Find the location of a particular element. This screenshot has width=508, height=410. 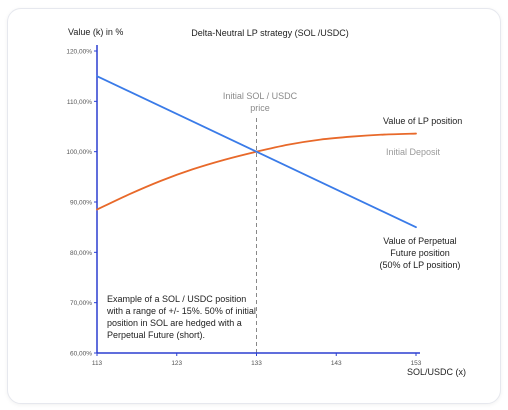

note-line-4: Perpetual Future (short). is located at coordinates (156, 335).